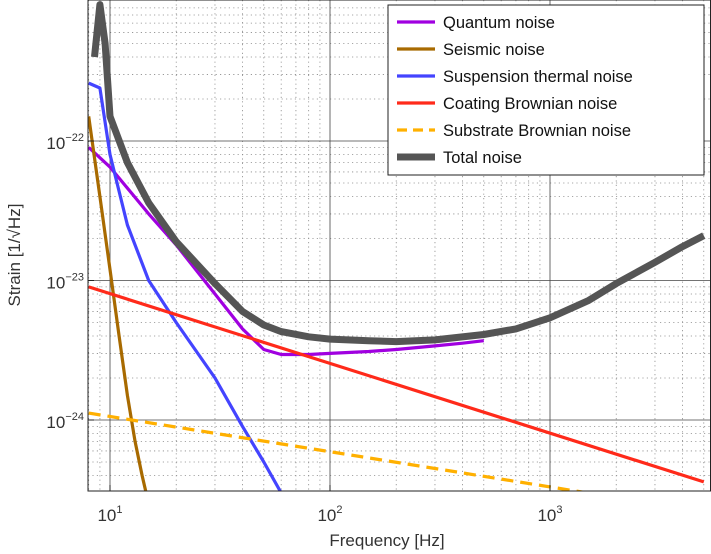  What do you see at coordinates (530, 104) in the screenshot?
I see `legend-label-3: Coating Brownian noise` at bounding box center [530, 104].